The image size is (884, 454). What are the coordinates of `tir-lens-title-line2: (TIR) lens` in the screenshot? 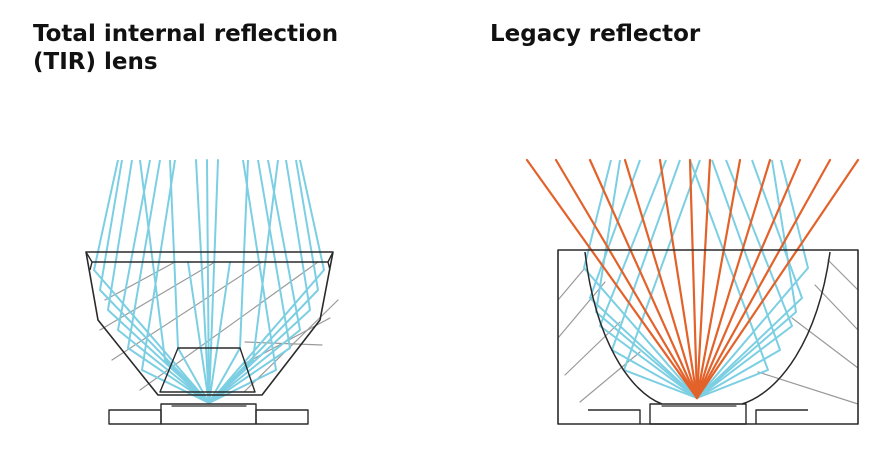 It's located at (95, 62).